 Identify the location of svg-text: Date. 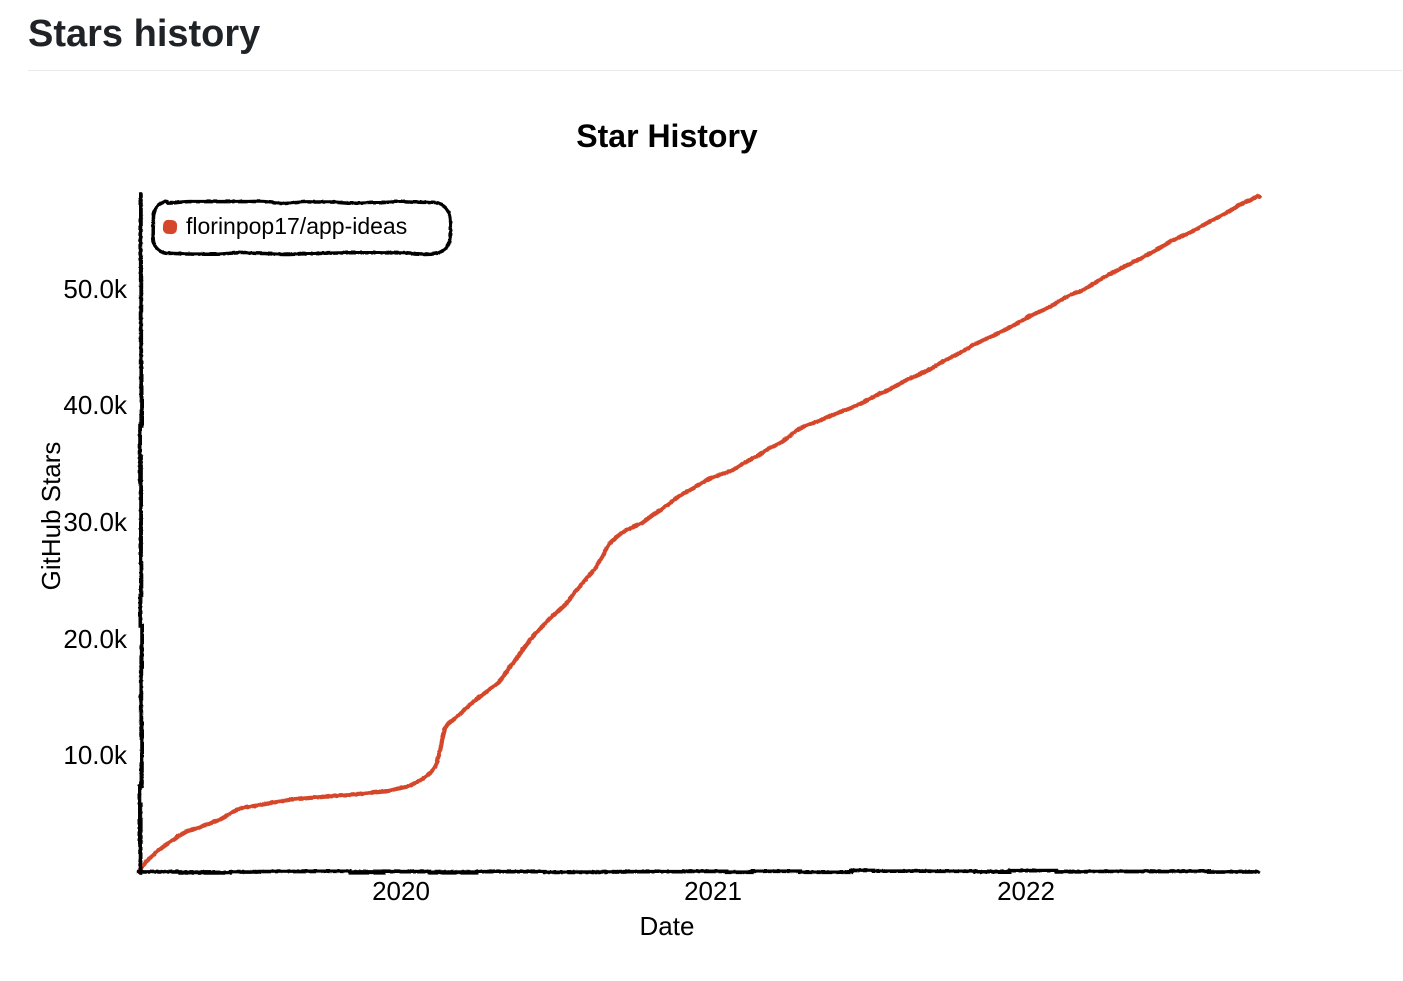
(667, 926).